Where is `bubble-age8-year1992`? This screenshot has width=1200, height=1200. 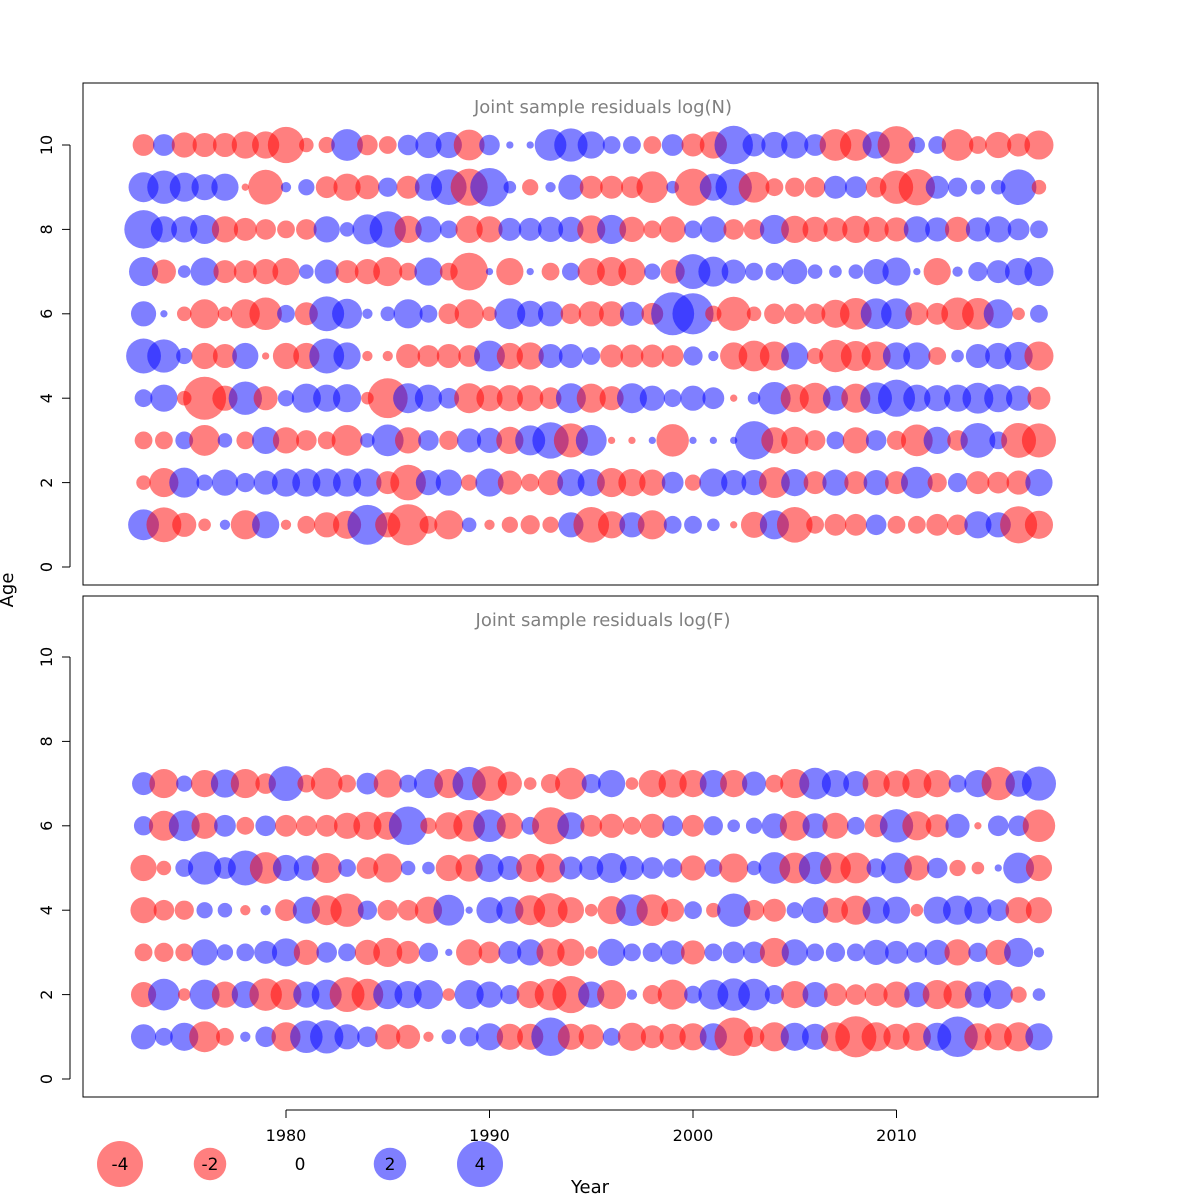 bubble-age8-year1992 is located at coordinates (530, 229).